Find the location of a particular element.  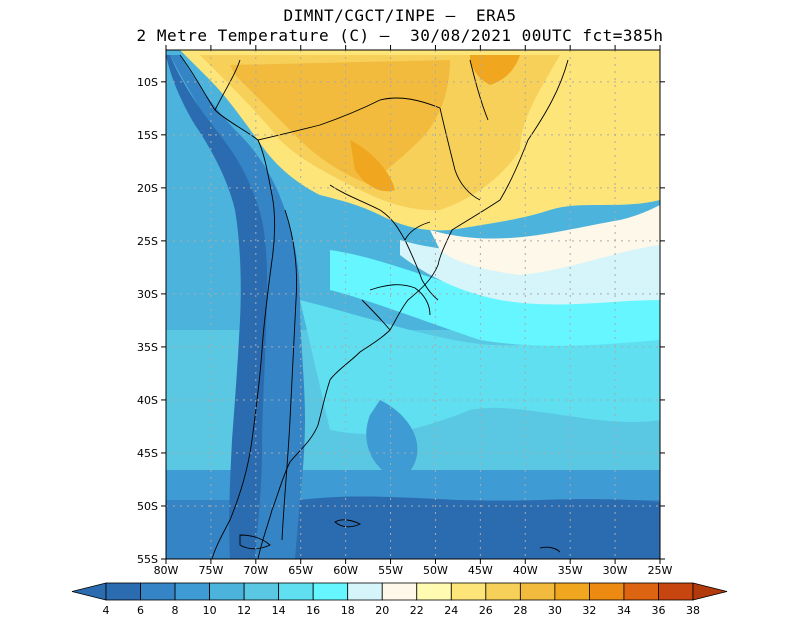

lat-tick-label: 30S is located at coordinates (147, 294).